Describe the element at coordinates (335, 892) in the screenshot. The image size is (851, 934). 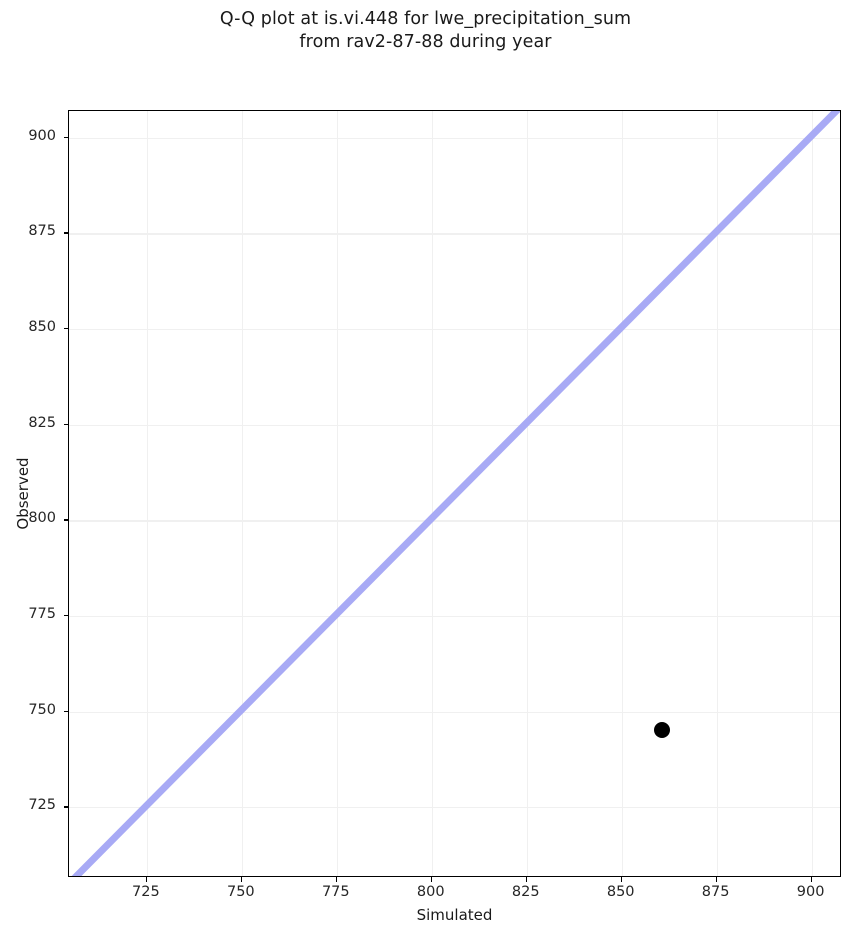
I see `x-axis-tick-label: 775` at that location.